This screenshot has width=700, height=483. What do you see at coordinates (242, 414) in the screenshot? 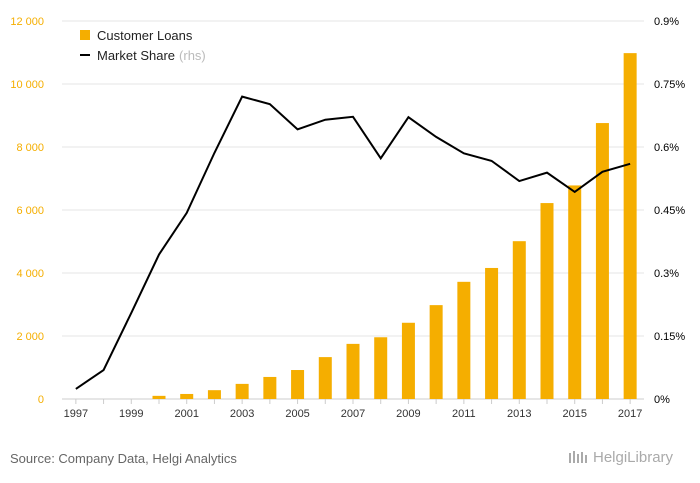
I see `x-axis-tick-label: 2003` at bounding box center [242, 414].